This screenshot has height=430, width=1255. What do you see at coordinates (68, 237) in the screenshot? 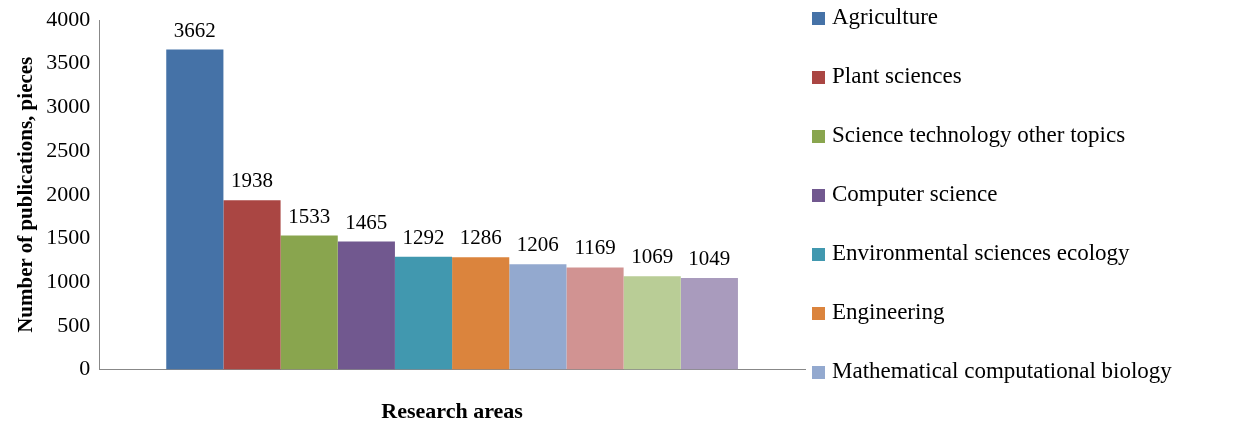
I see `y-tick-label: 1500` at bounding box center [68, 237].